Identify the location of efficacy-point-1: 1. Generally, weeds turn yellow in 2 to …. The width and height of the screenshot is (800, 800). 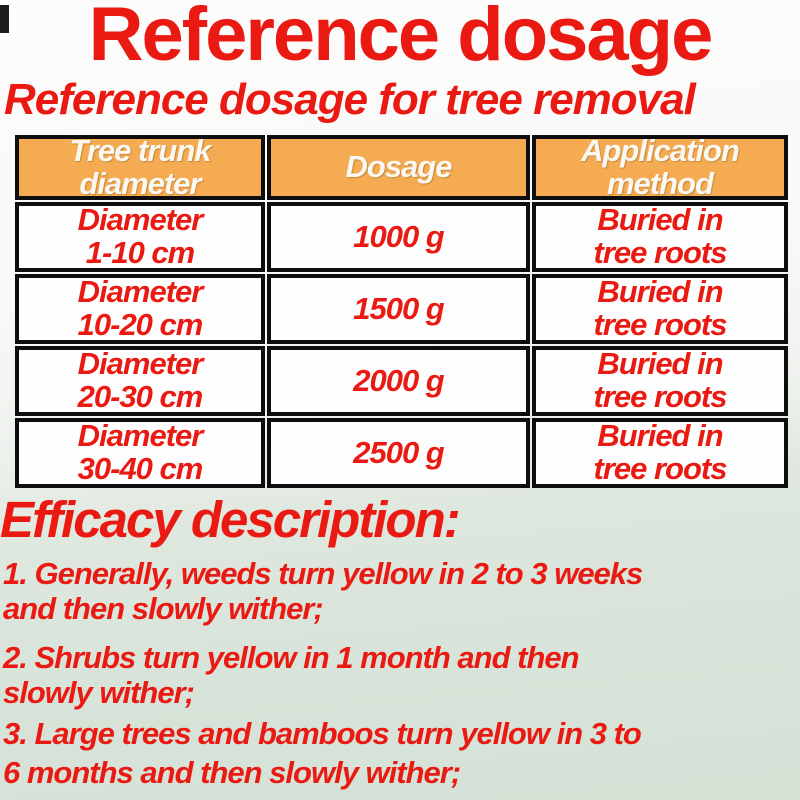
(323, 591).